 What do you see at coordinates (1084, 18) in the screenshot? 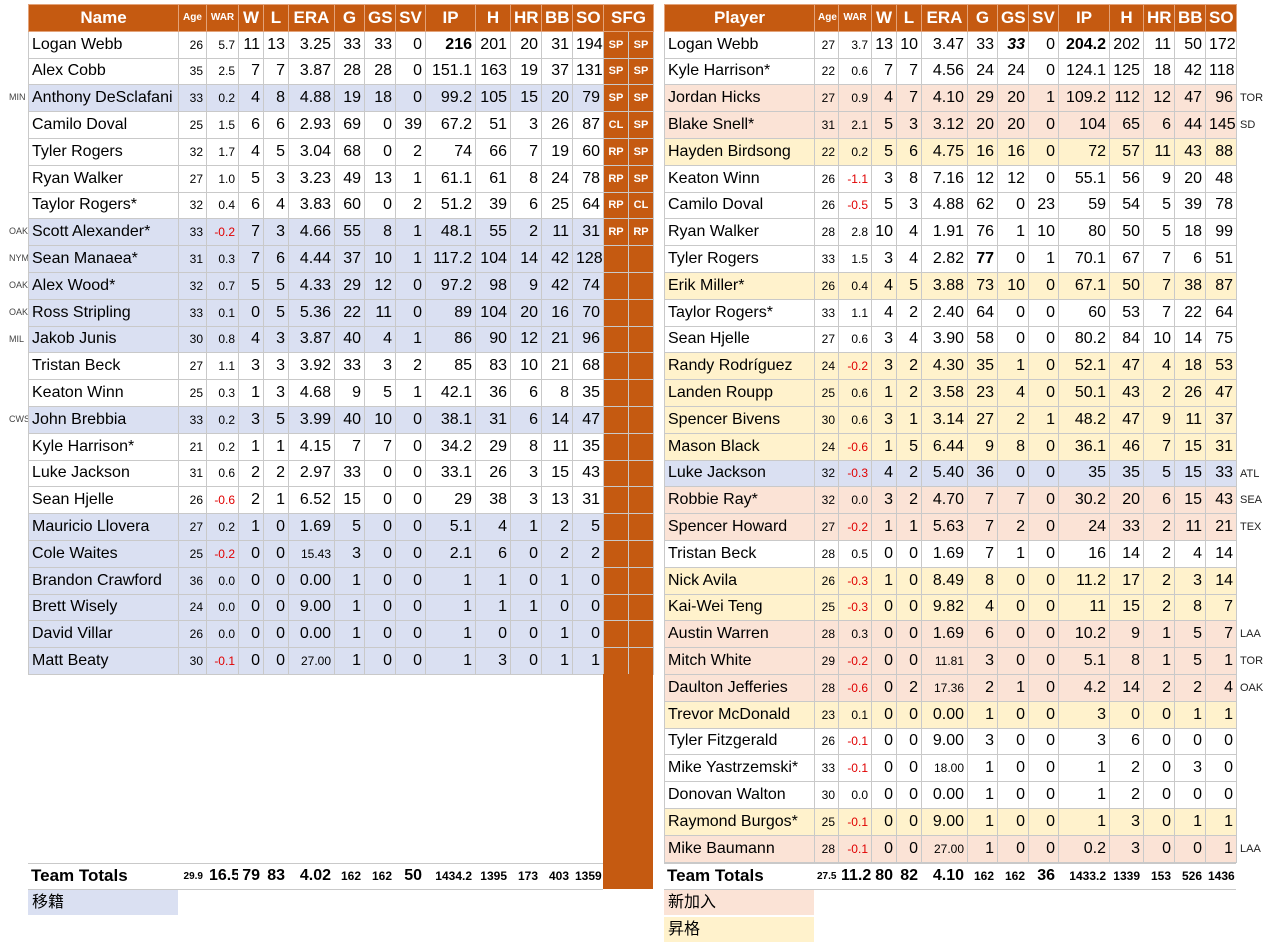
I see `right-header-ip: IP` at bounding box center [1084, 18].